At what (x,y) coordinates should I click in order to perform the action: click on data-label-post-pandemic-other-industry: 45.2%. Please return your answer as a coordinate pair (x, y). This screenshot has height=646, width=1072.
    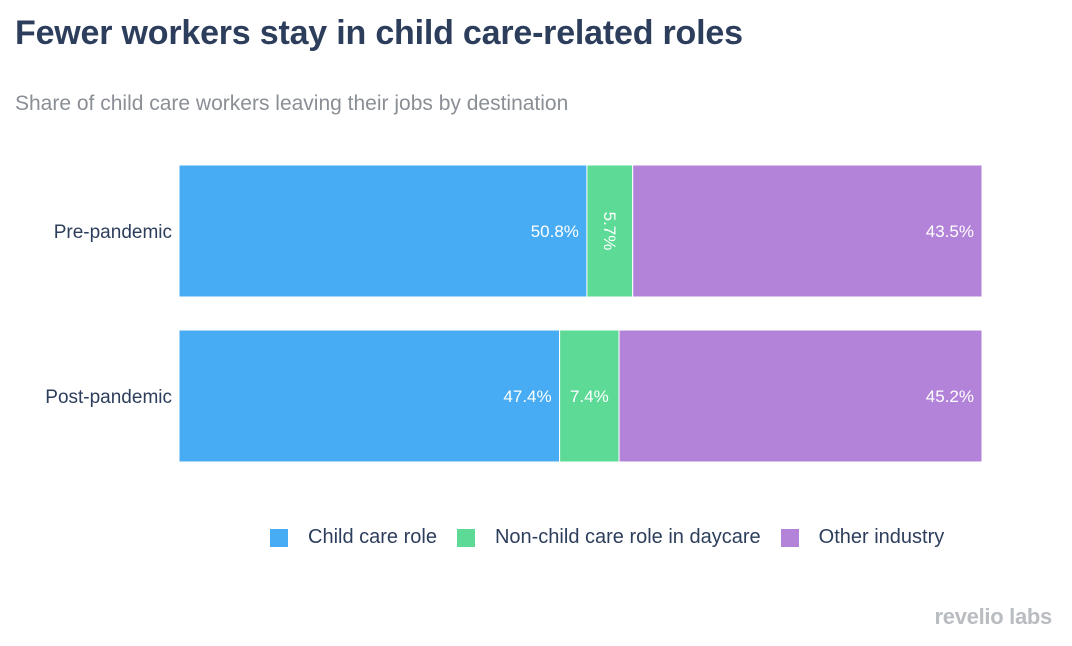
    Looking at the image, I should click on (950, 396).